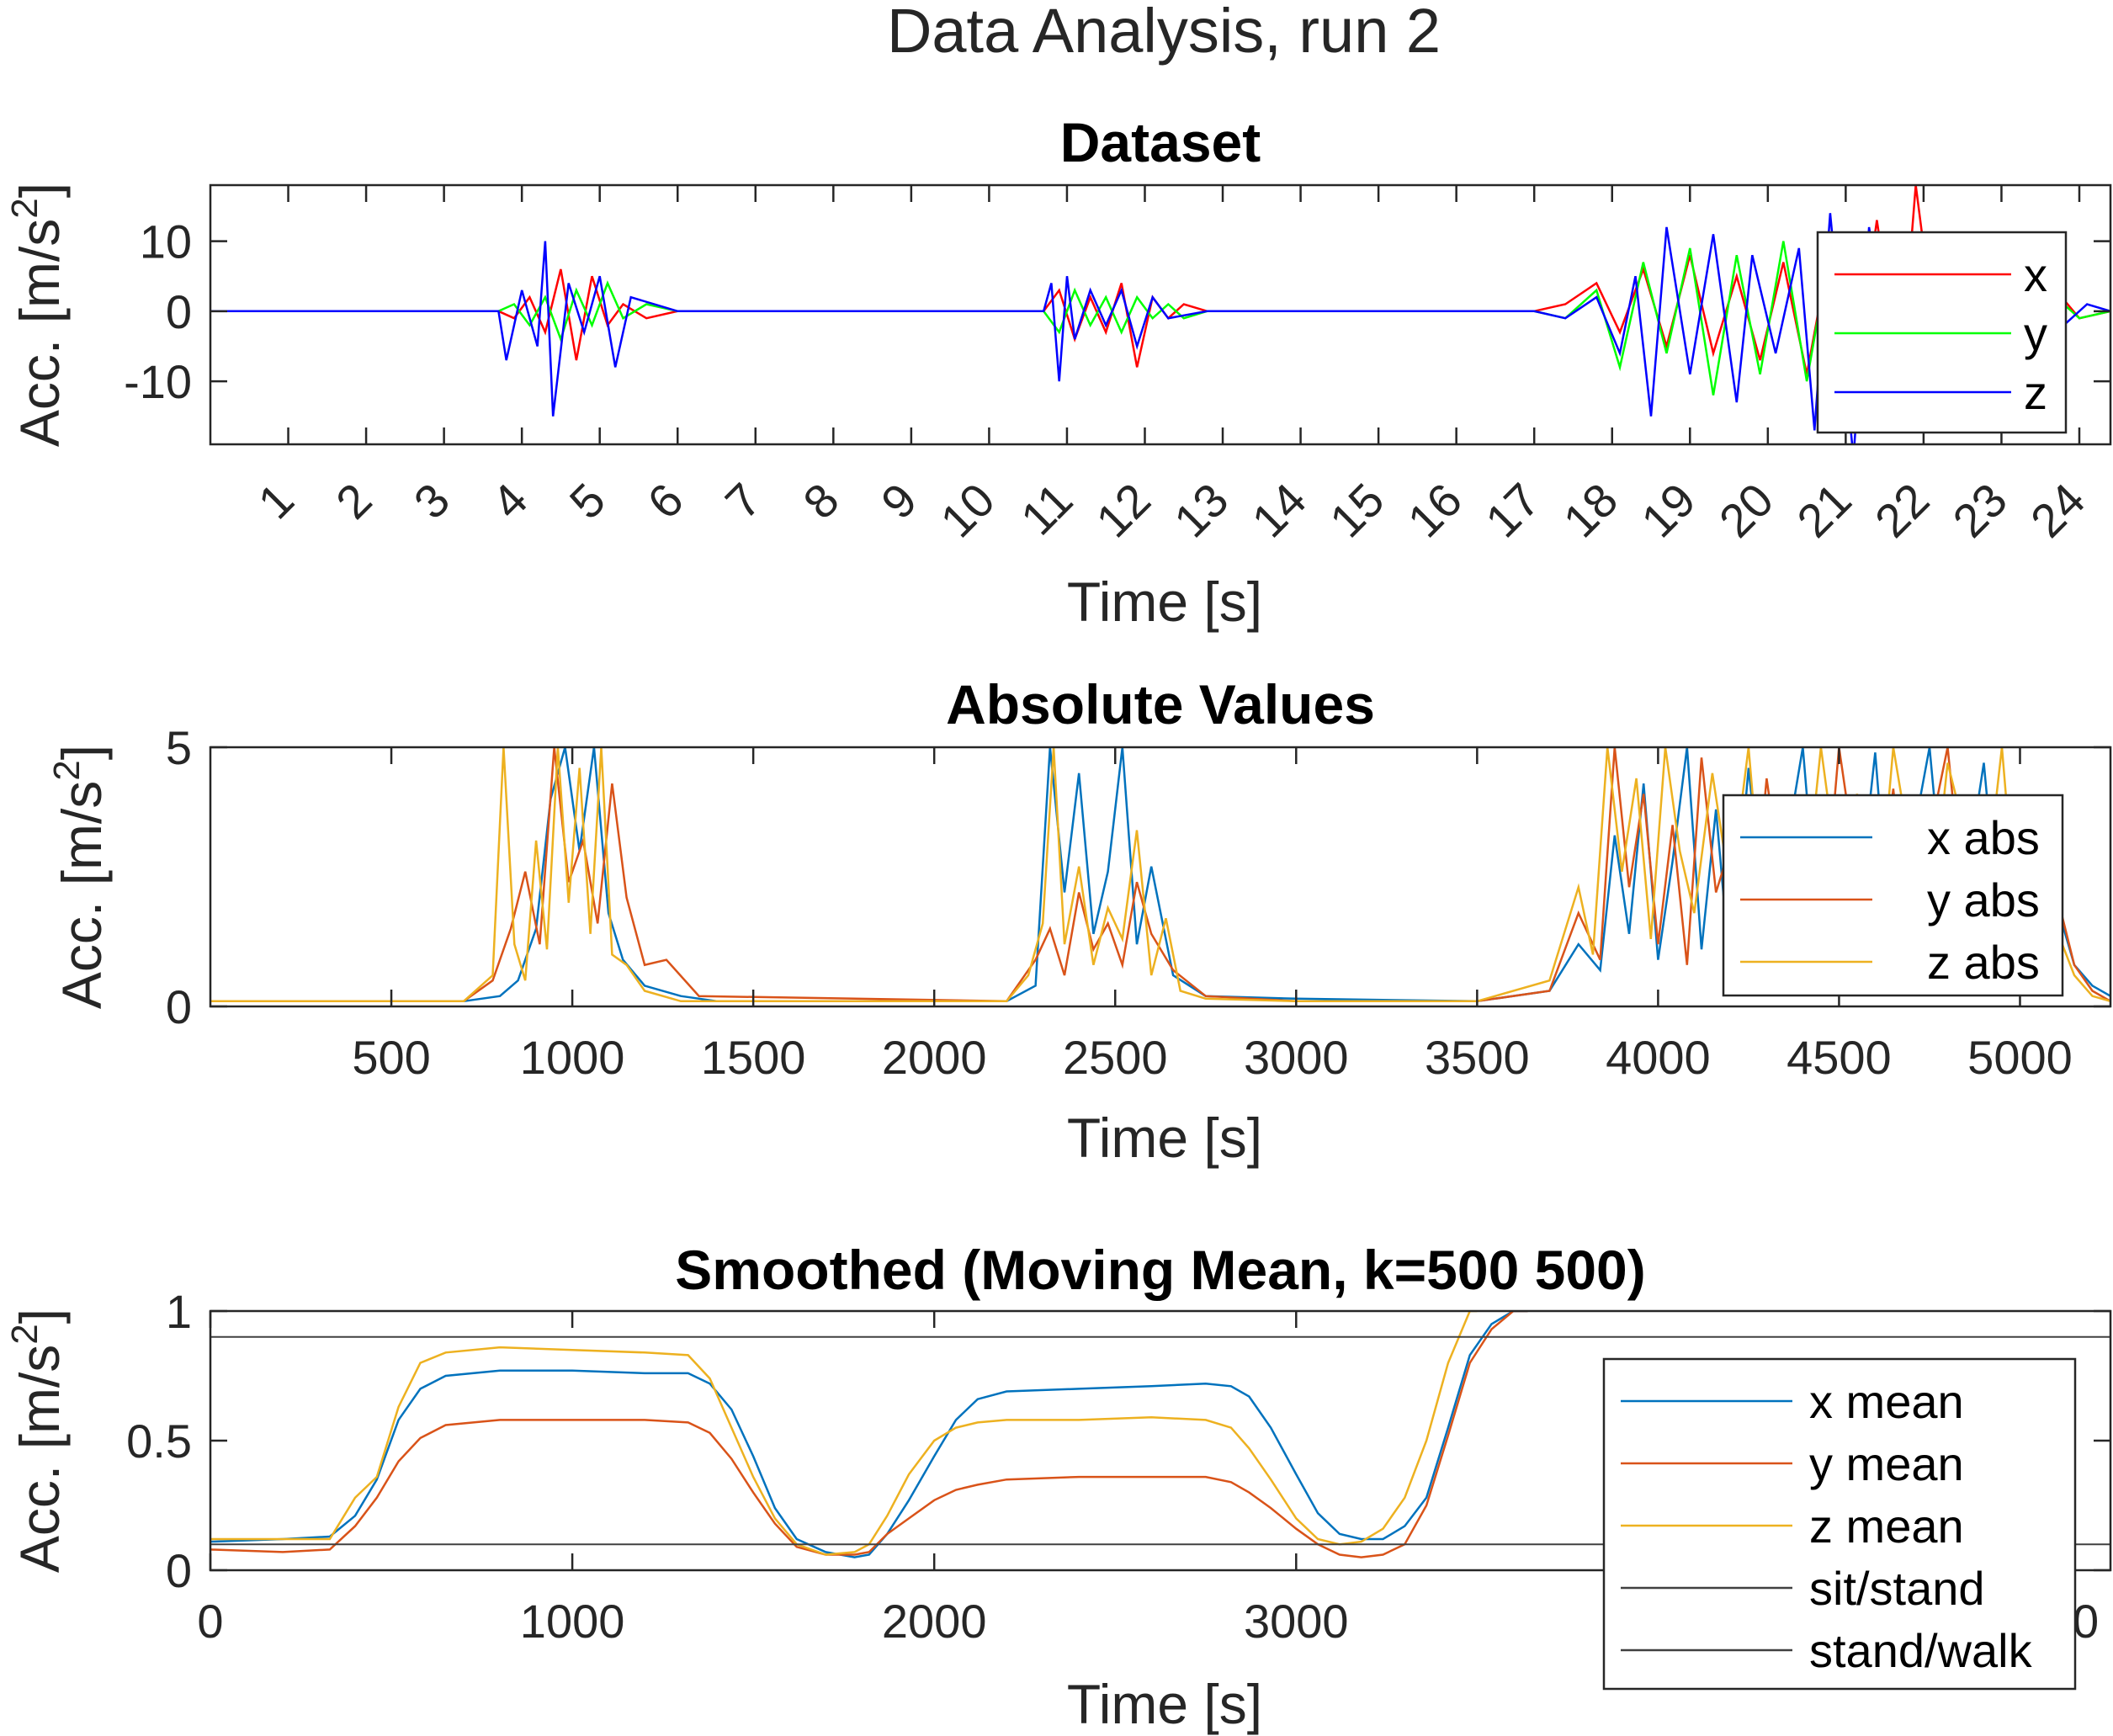 Image resolution: width=2113 pixels, height=1736 pixels. I want to click on x-tick-label: 2500, so click(1115, 1057).